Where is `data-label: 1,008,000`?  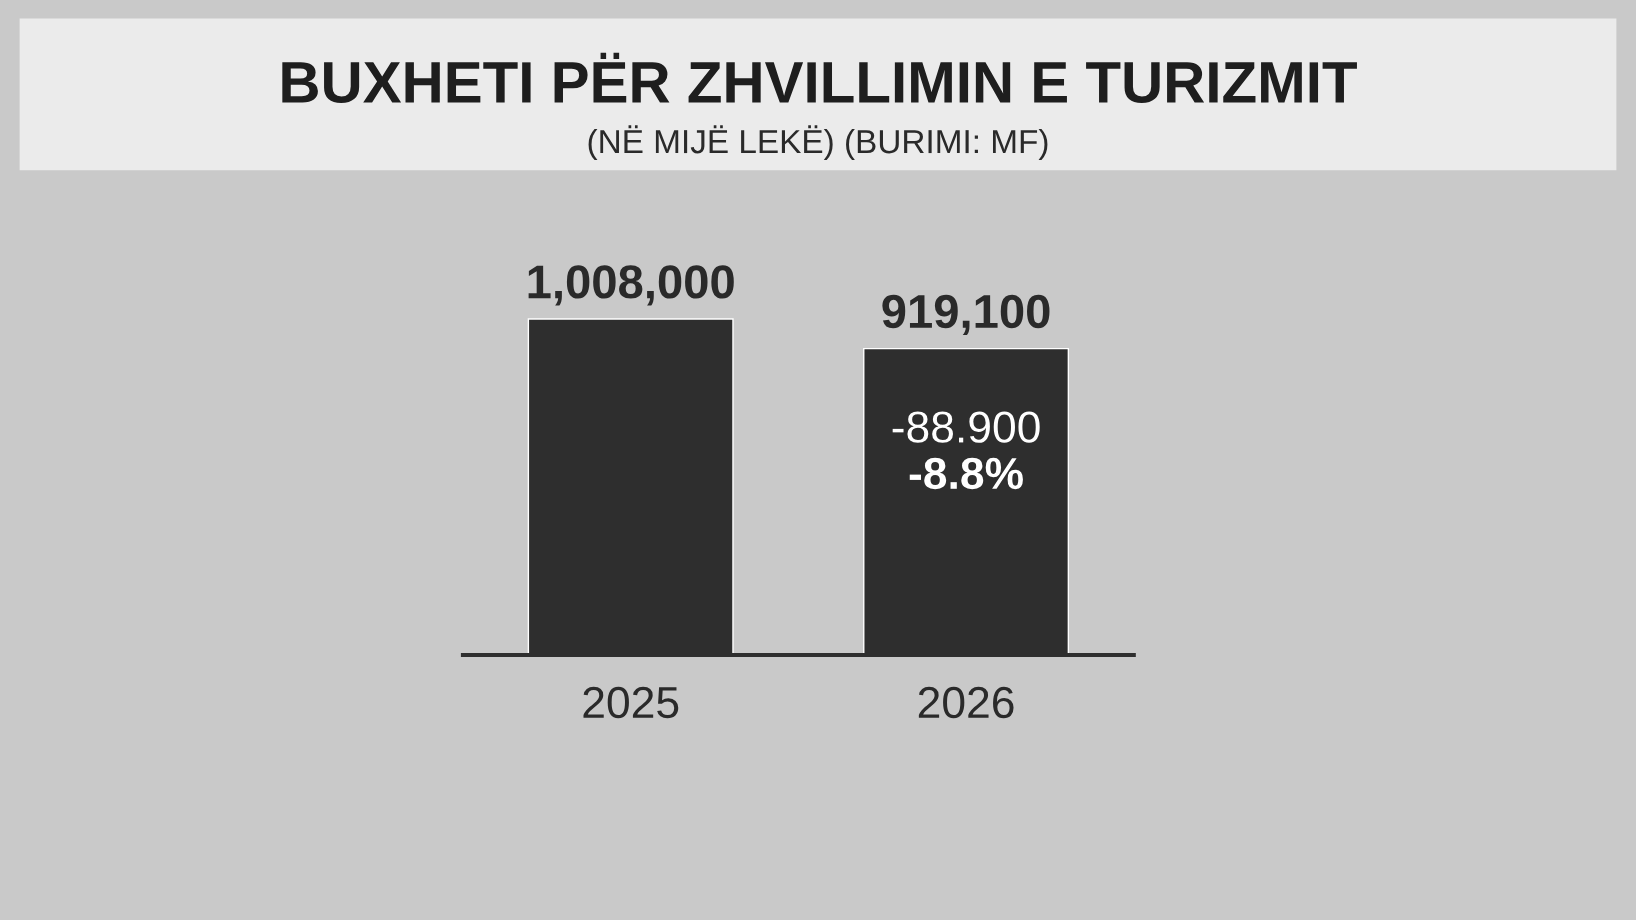 data-label: 1,008,000 is located at coordinates (631, 285).